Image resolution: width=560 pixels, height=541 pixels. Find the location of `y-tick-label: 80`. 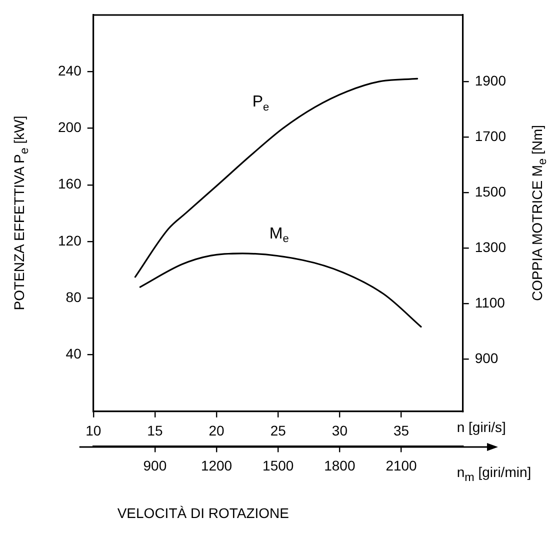

y-tick-label: 80 is located at coordinates (74, 297).